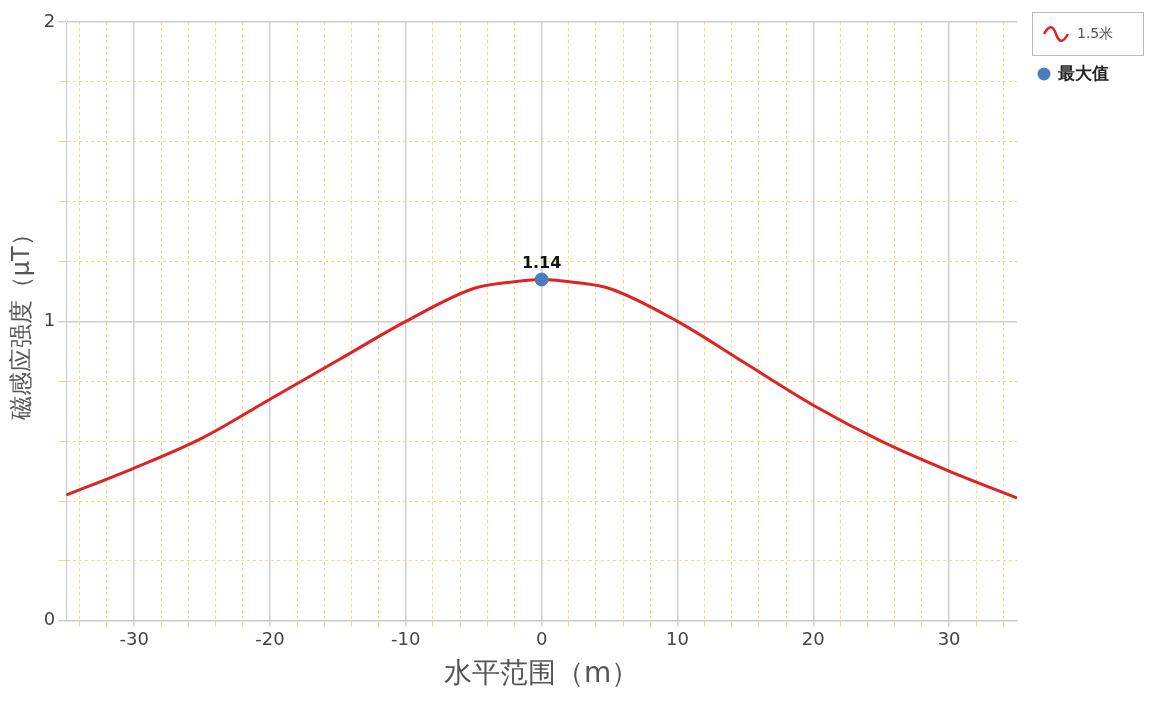  What do you see at coordinates (677, 639) in the screenshot?
I see `x-tick-label: 10` at bounding box center [677, 639].